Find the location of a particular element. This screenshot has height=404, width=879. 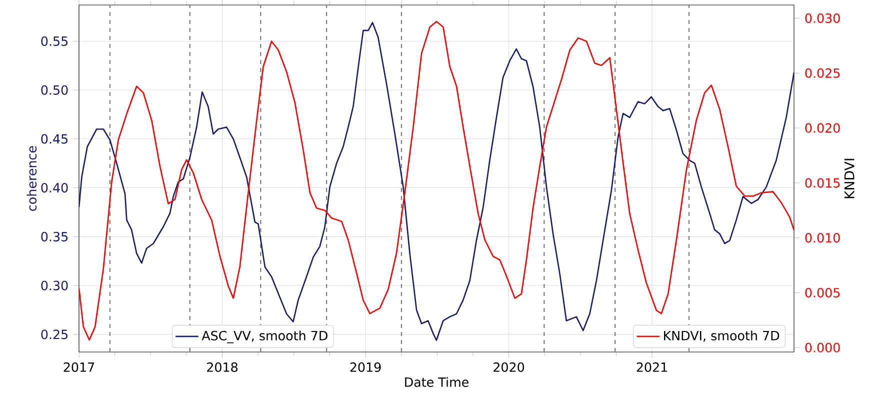

y-tick-label: 0.35 is located at coordinates (54, 237).